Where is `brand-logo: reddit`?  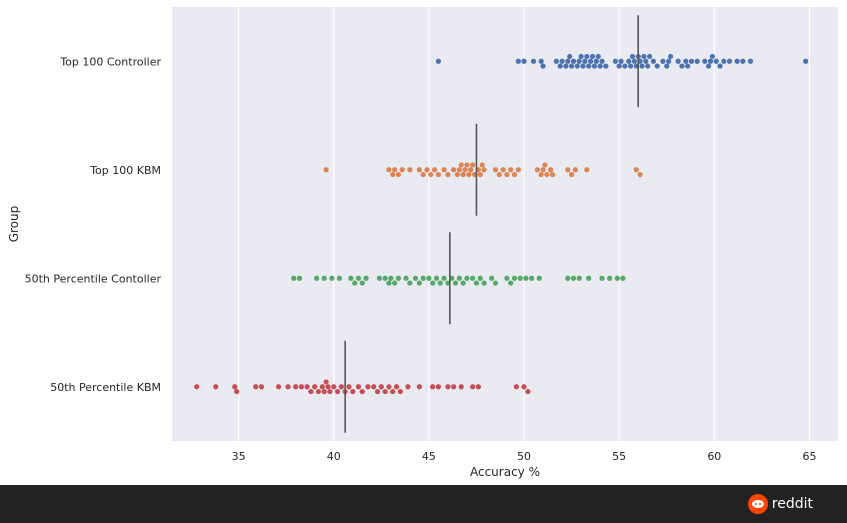 brand-logo: reddit is located at coordinates (780, 504).